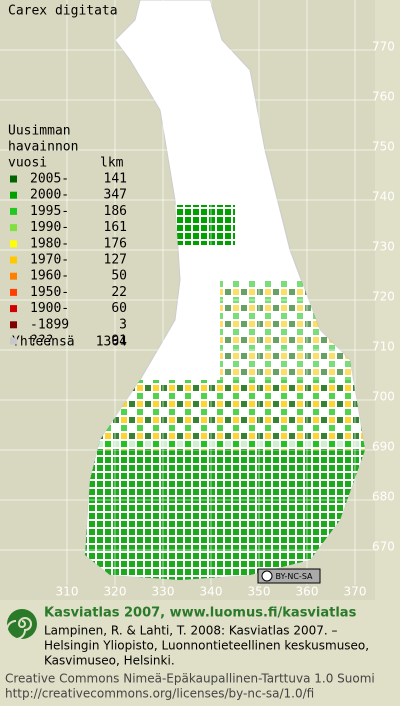 This screenshot has height=706, width=400. I want to click on citation: Kasvimuseo, Helsinki., so click(109, 661).